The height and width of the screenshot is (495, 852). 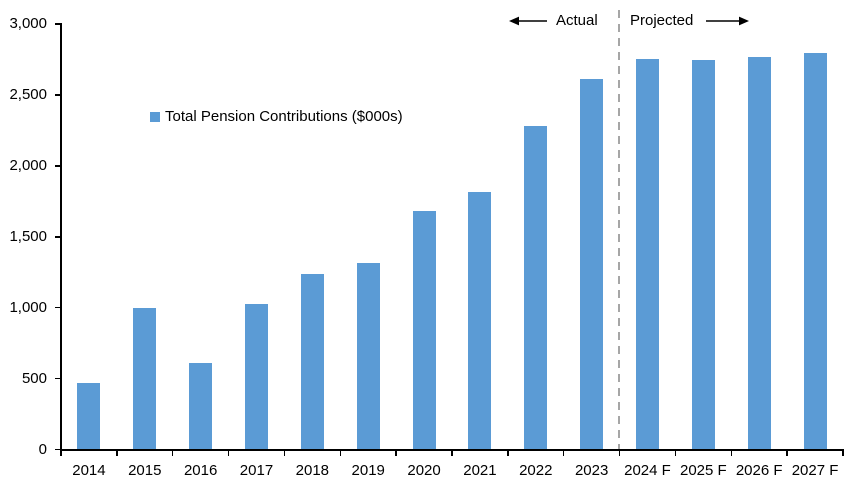 What do you see at coordinates (592, 264) in the screenshot?
I see `bar-2023` at bounding box center [592, 264].